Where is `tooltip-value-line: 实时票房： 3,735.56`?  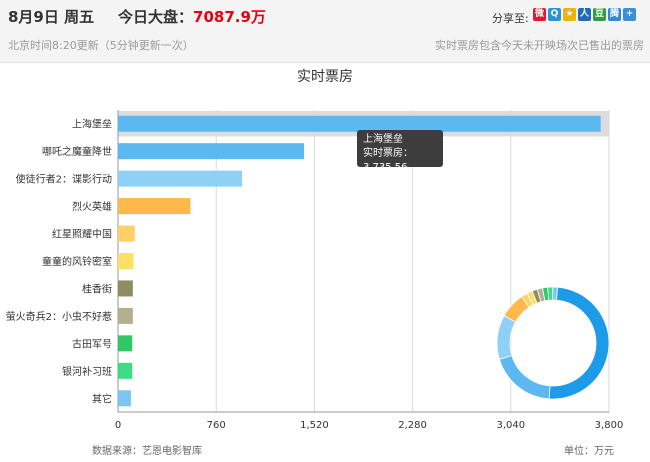 tooltip-value-line: 实时票房： 3,735.56 is located at coordinates (400, 161).